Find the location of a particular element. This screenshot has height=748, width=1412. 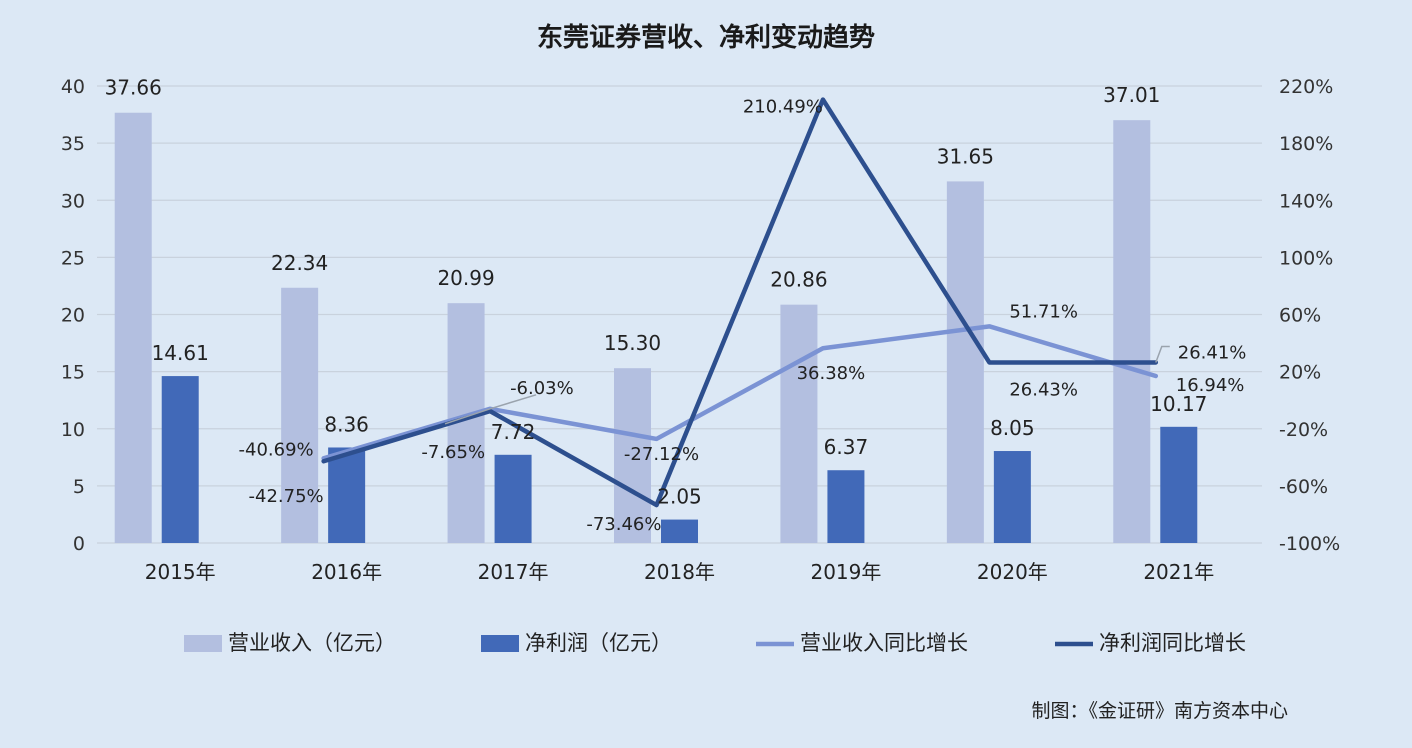

revenue-bar-label: 20.99 is located at coordinates (465, 278).